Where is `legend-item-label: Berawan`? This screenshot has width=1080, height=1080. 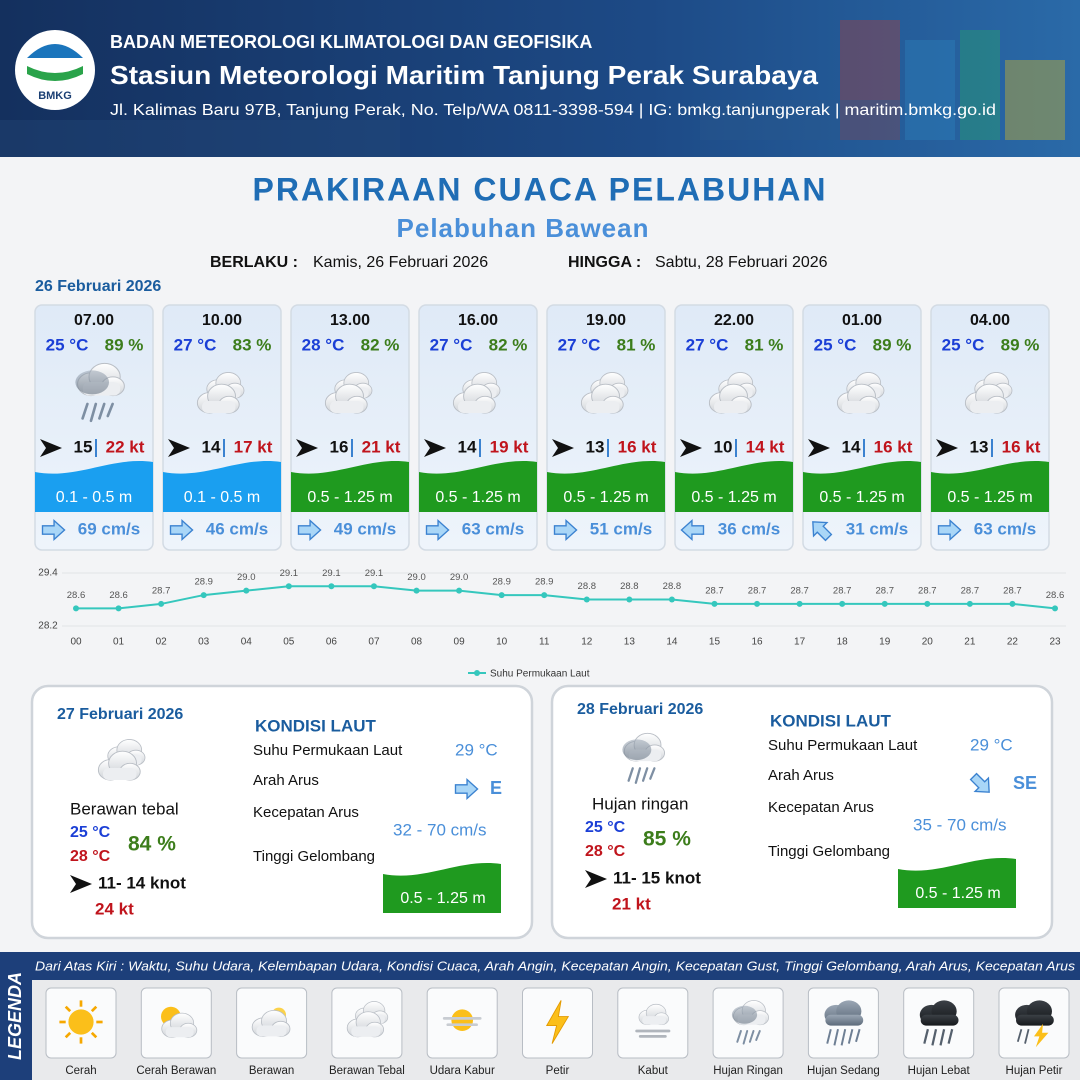 legend-item-label: Berawan is located at coordinates (271, 1071).